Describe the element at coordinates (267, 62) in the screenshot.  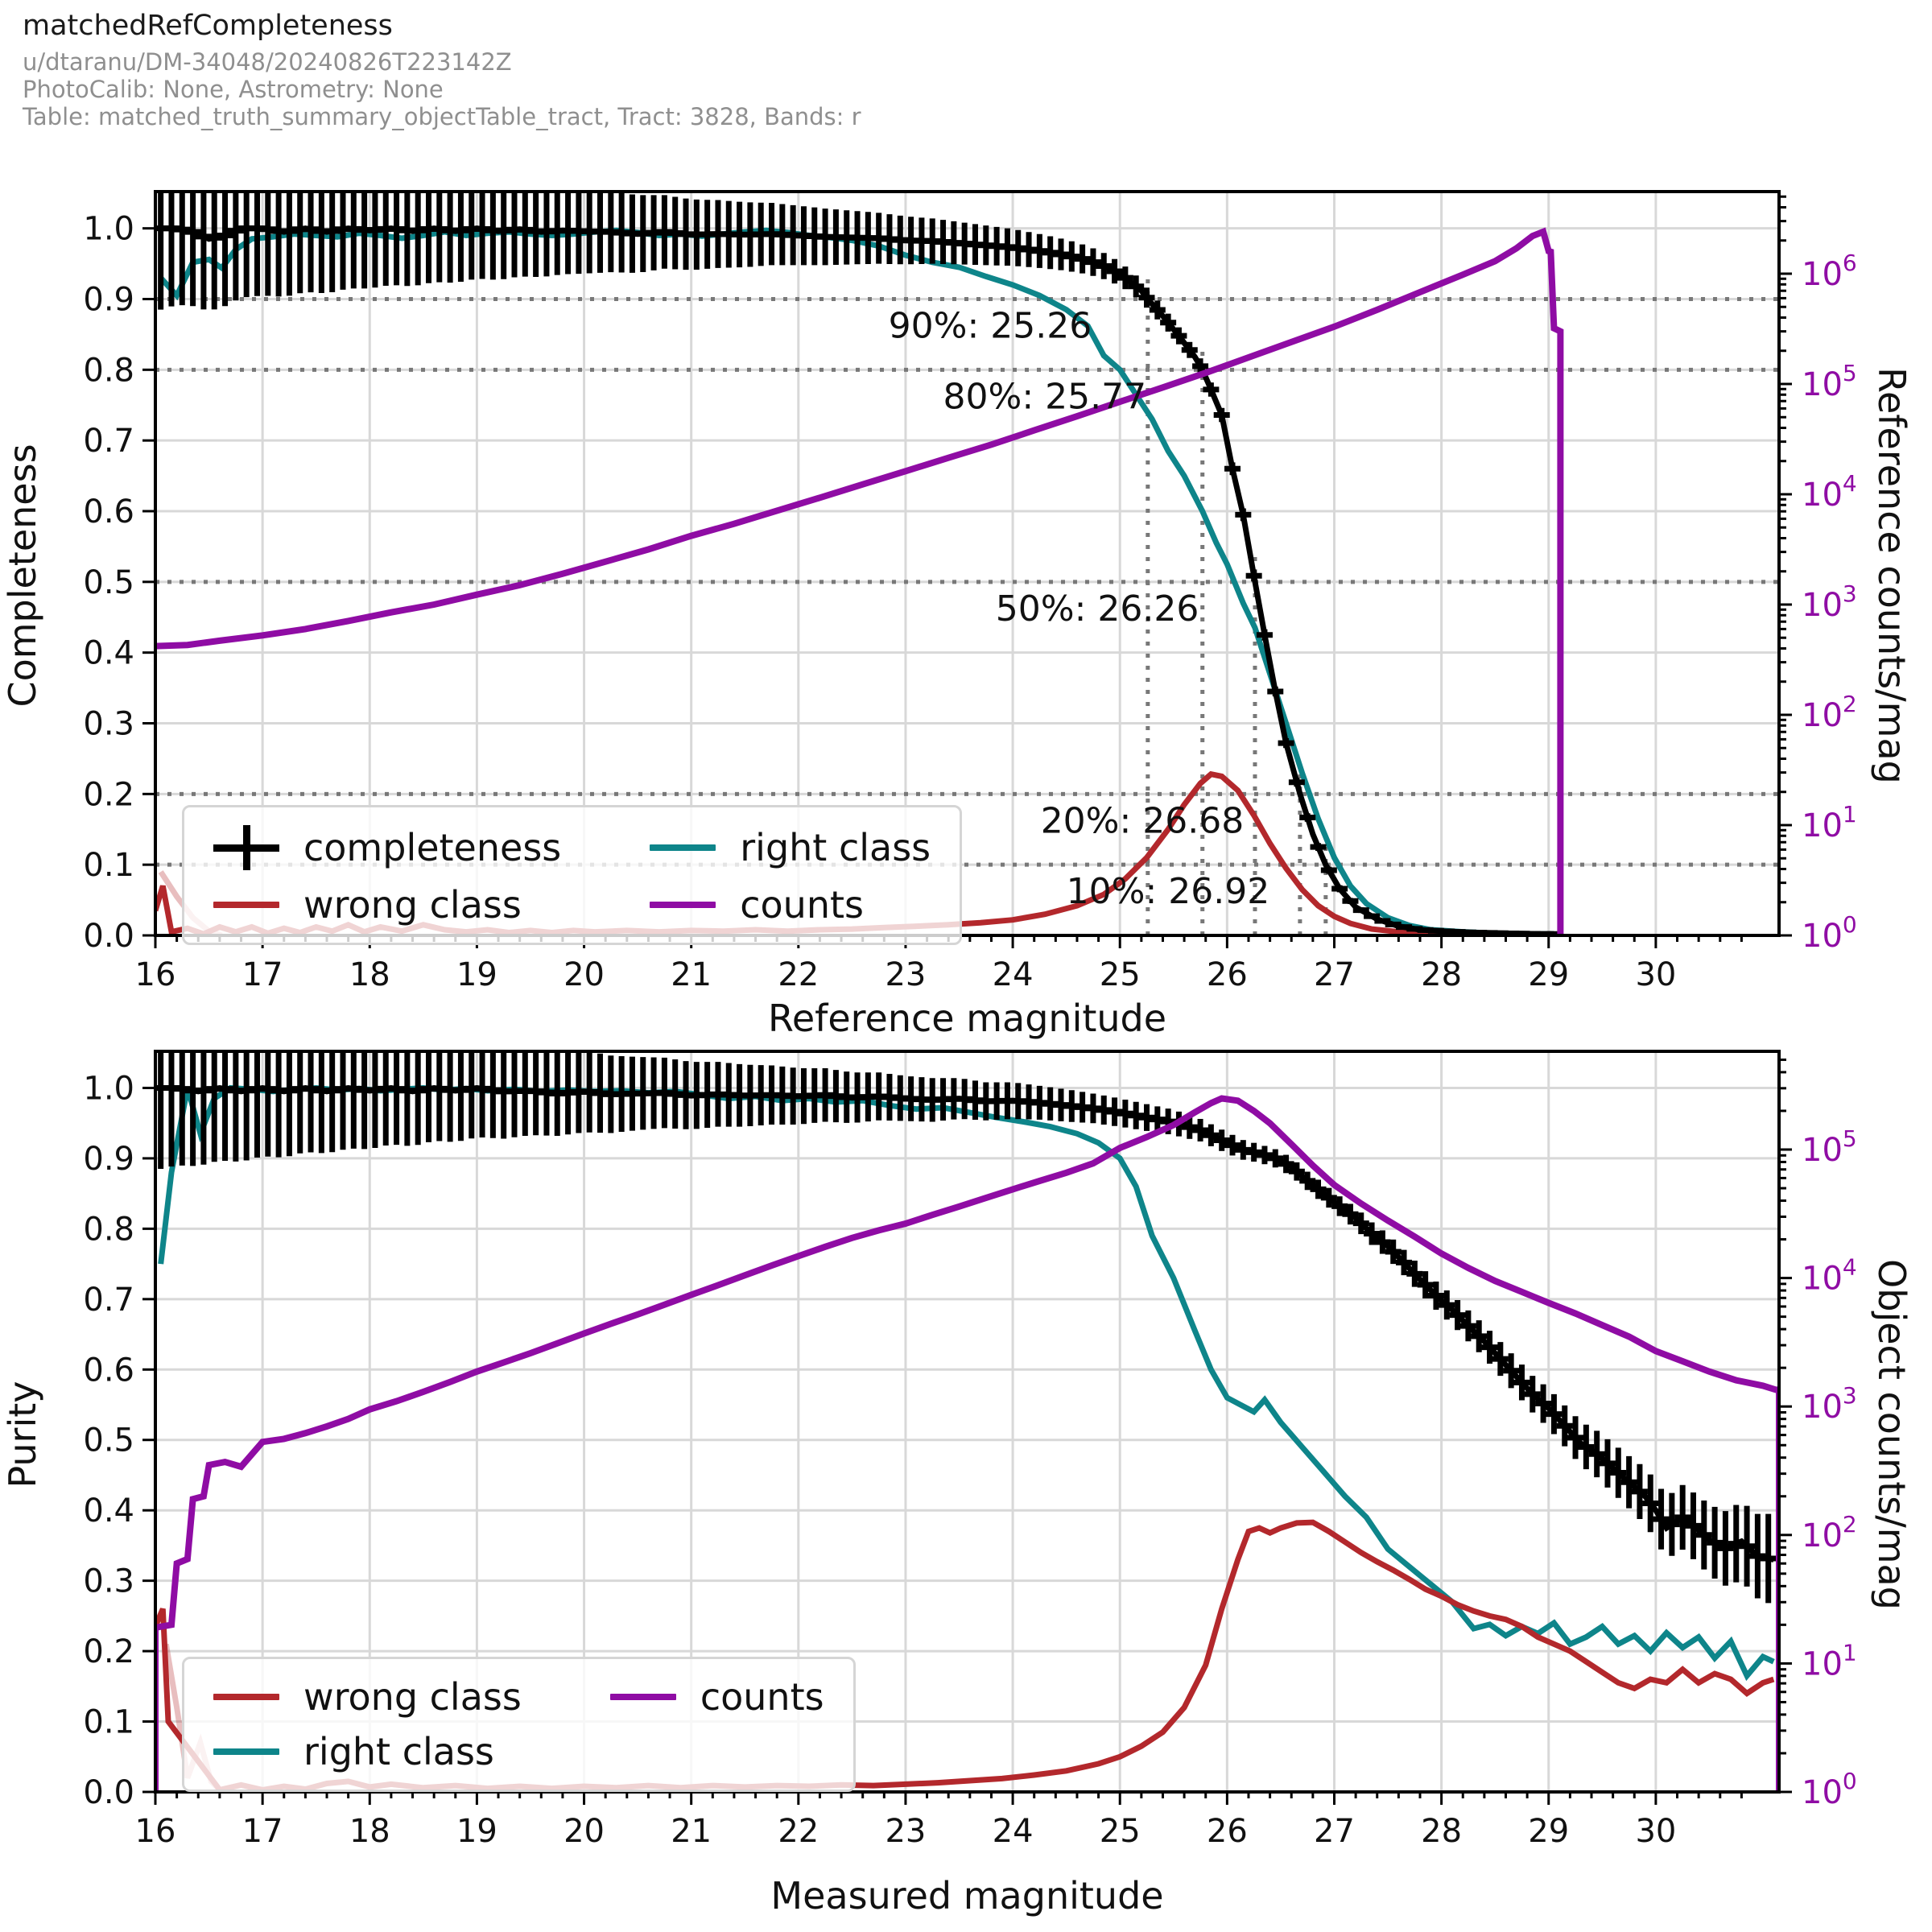
I see `run-id-text: u/dtaranu/DM-34048/20240826T223142Z` at that location.